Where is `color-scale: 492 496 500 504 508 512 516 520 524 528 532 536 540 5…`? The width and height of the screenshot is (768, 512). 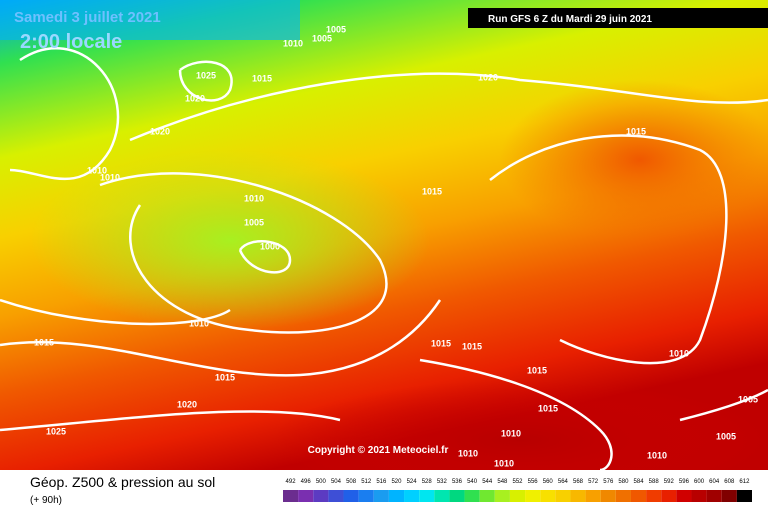 color-scale: 492 496 500 504 508 512 516 520 524 528 532 536 540 5… is located at coordinates (517, 490).